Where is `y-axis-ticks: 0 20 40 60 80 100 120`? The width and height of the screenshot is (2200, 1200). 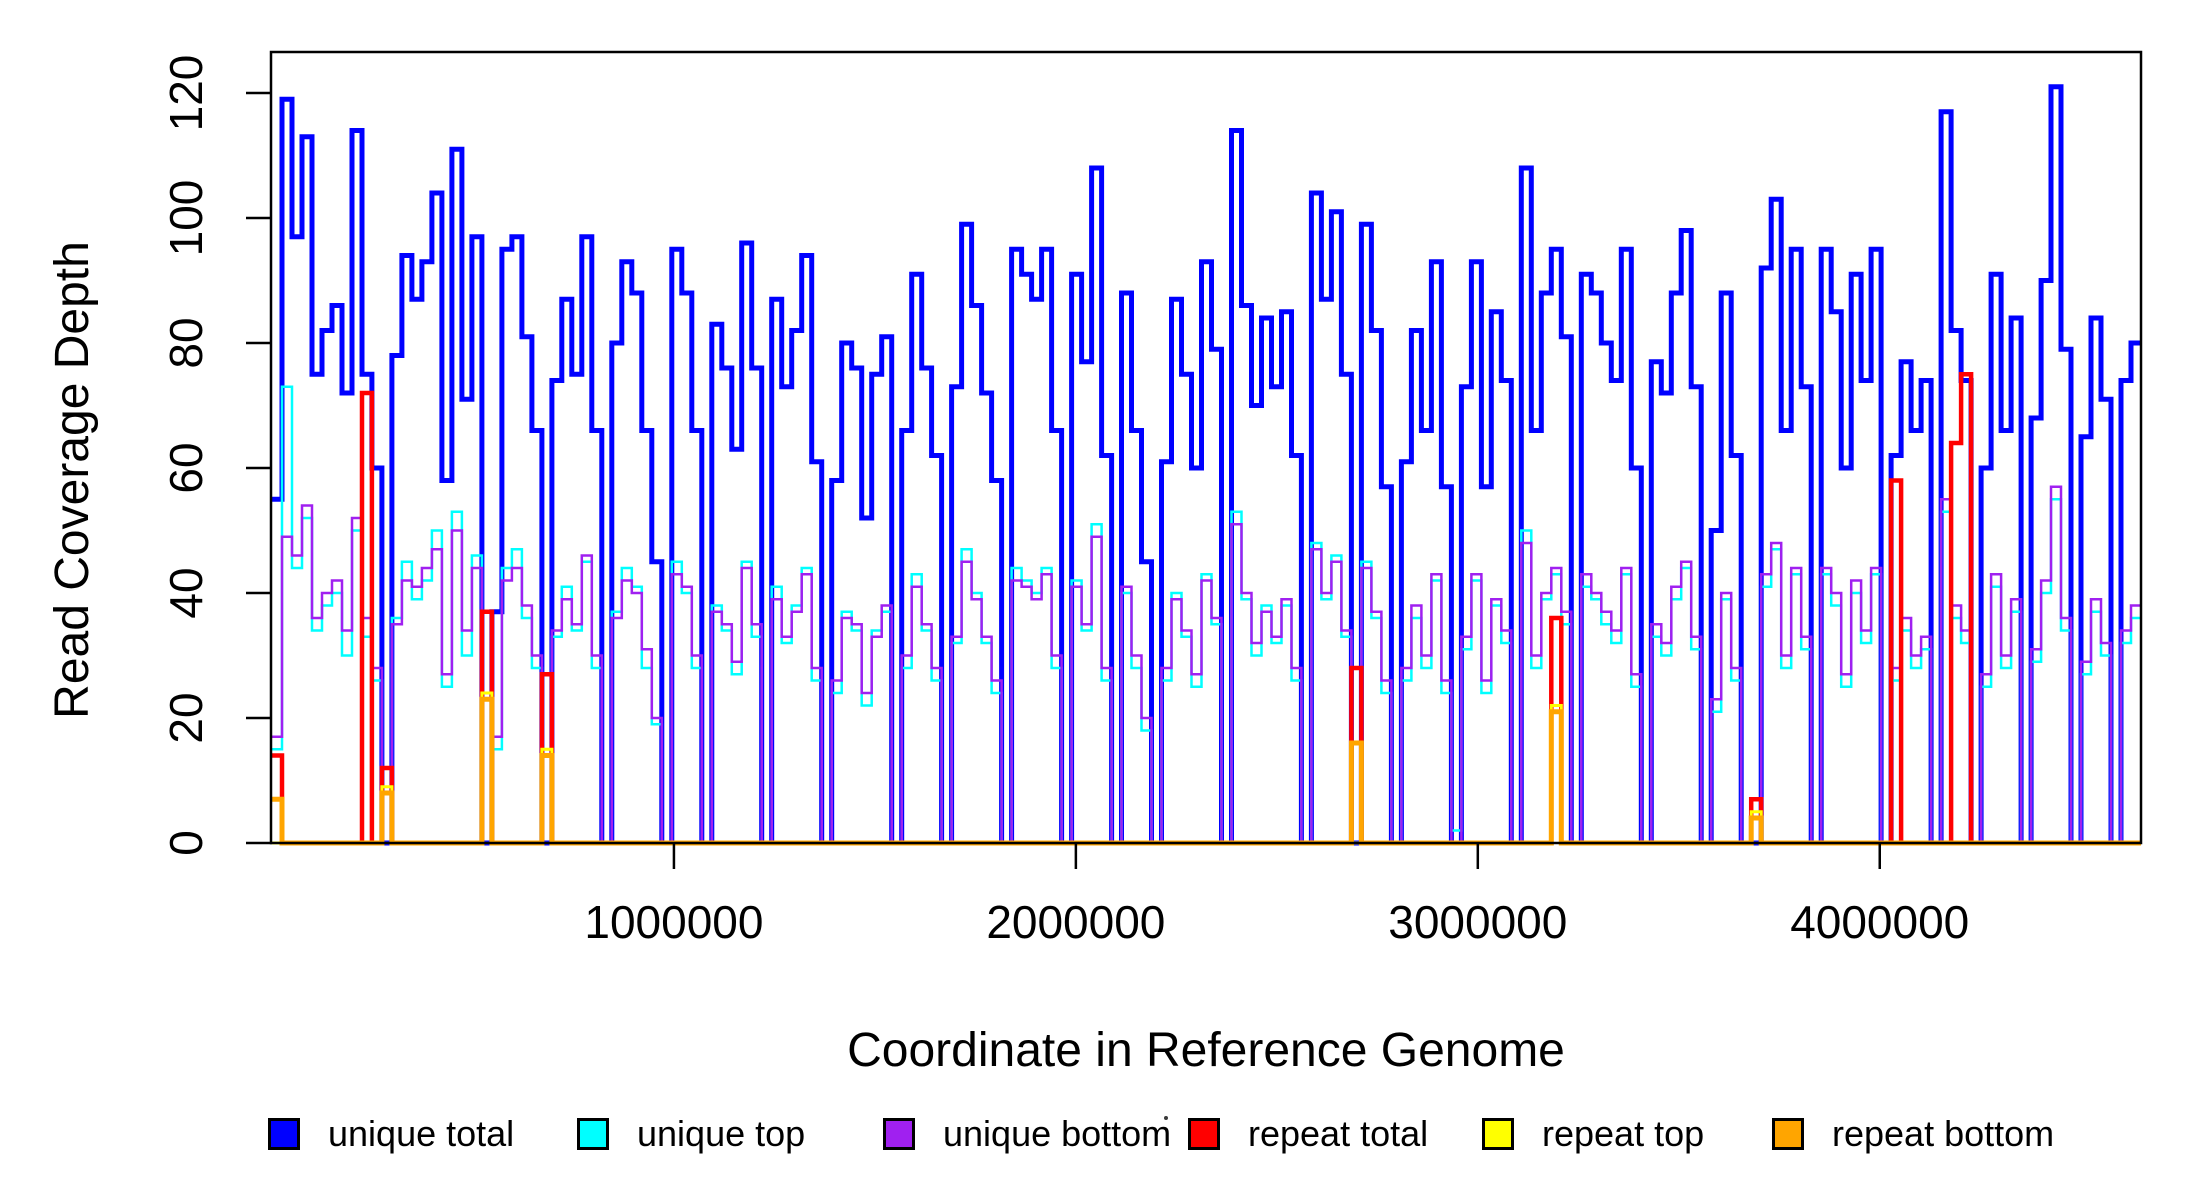 y-axis-ticks: 0 20 40 60 80 100 120 is located at coordinates (216, 455).